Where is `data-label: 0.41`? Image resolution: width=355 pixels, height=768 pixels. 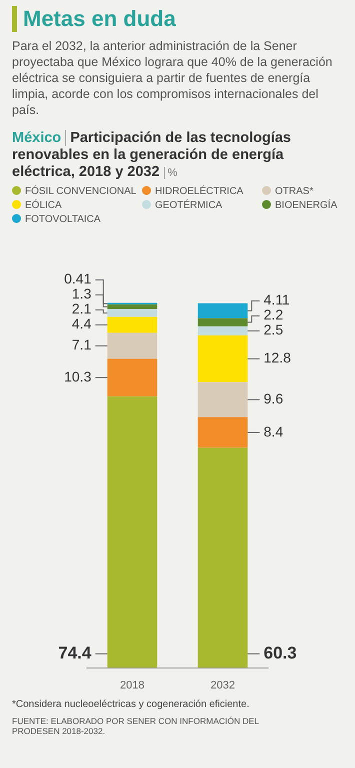 data-label: 0.41 is located at coordinates (78, 278).